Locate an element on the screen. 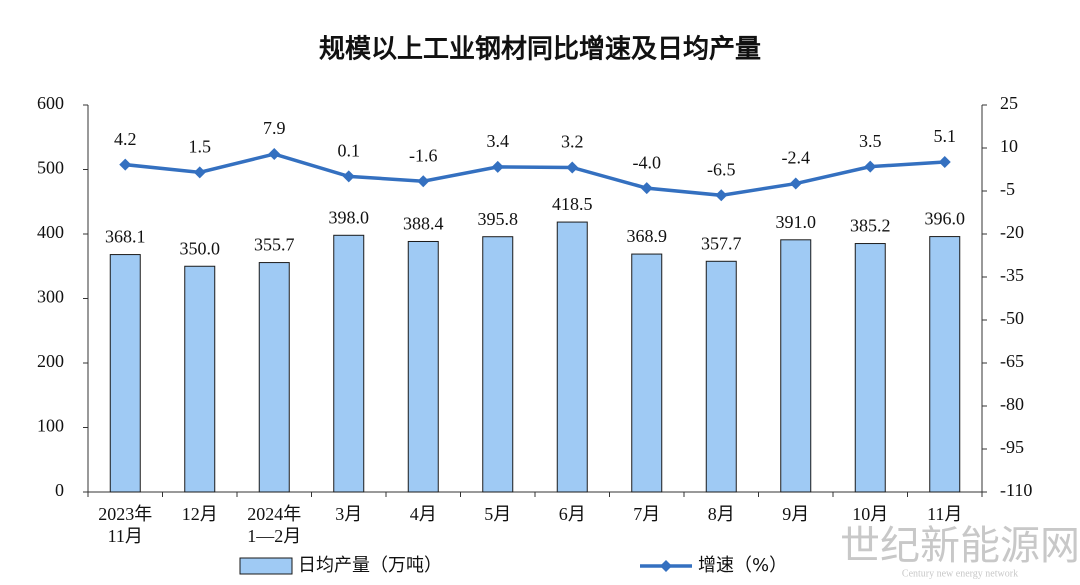 This screenshot has height=585, width=1080. watermark: 世纪新能源网 is located at coordinates (960, 546).